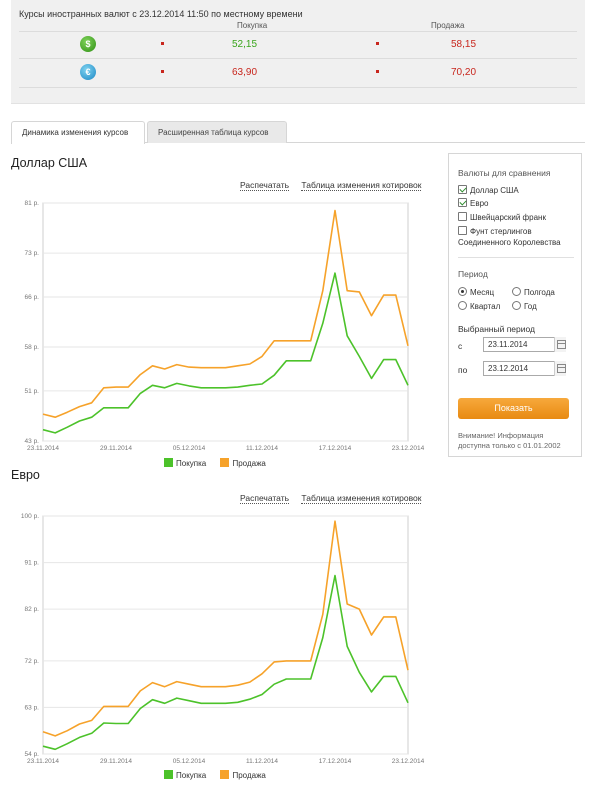 Image resolution: width=592 pixels, height=800 pixels. Describe the element at coordinates (215, 775) in the screenshot. I see `legend-eur: Покупка Продажа` at that location.